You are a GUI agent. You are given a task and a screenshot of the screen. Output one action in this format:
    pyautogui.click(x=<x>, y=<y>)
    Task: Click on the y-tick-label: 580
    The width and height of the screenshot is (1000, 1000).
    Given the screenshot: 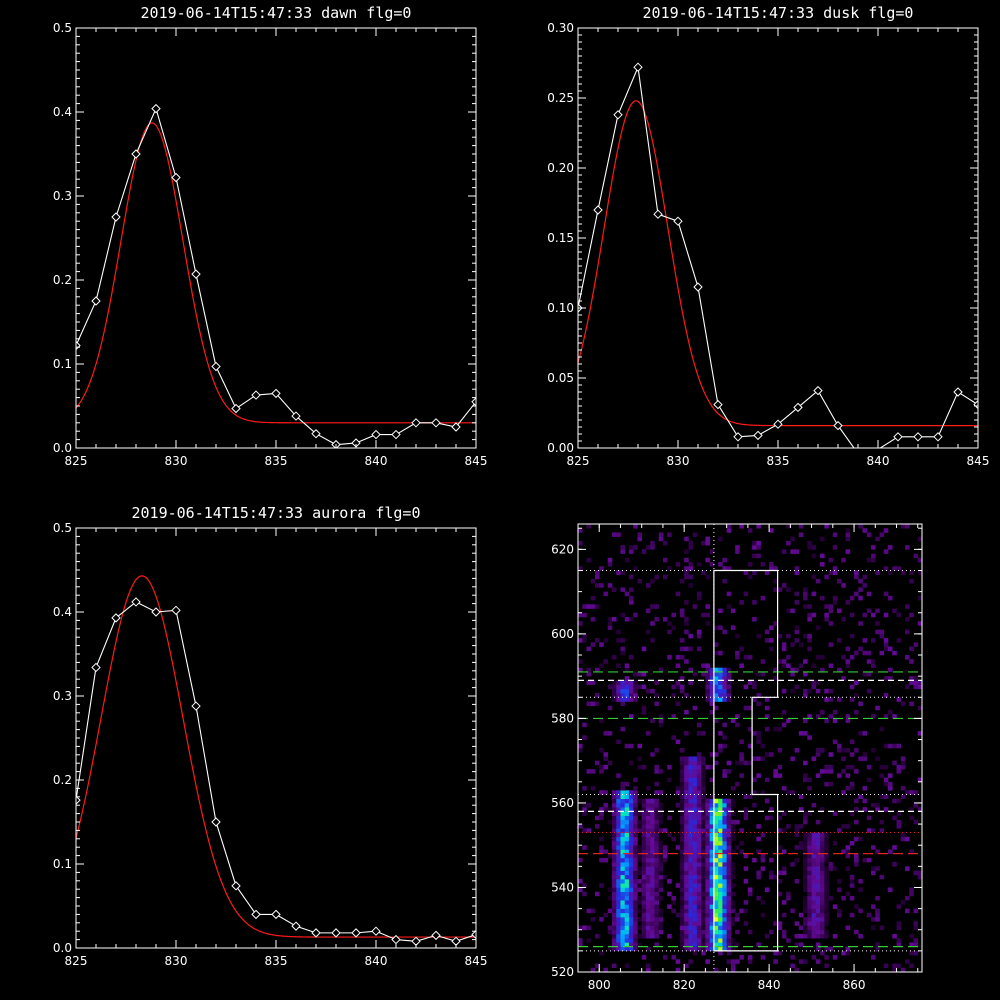 What is the action you would take?
    pyautogui.click(x=562, y=718)
    